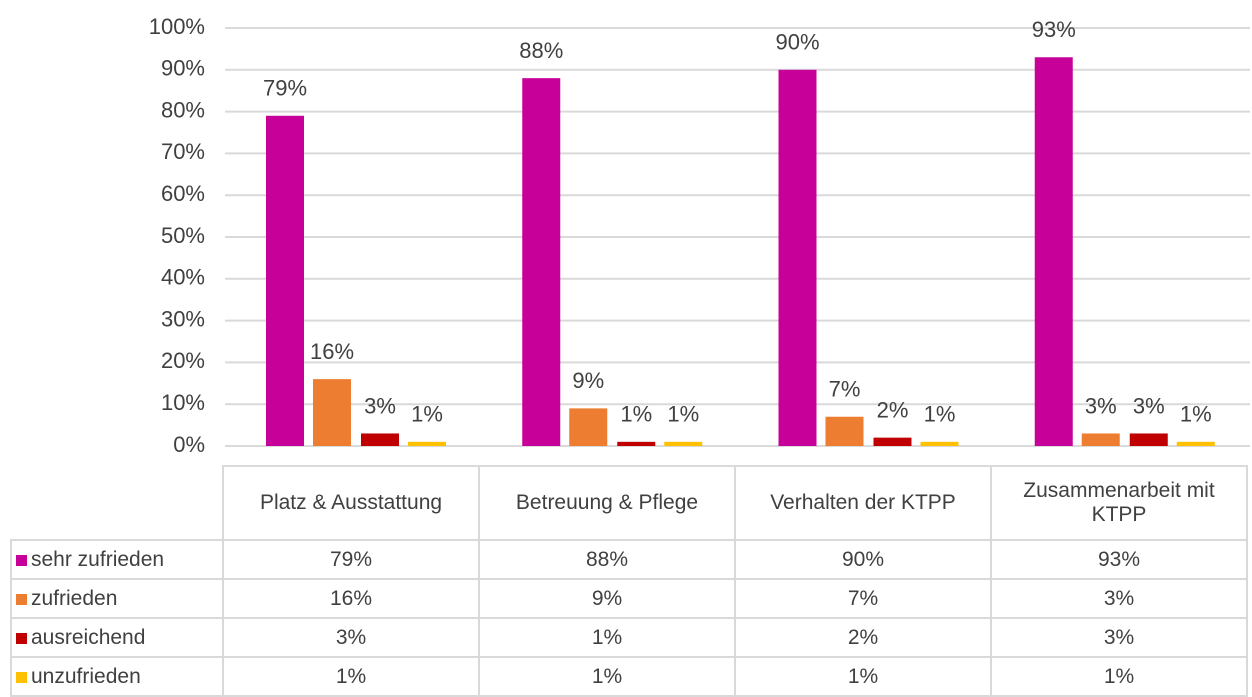 This screenshot has height=697, width=1252. What do you see at coordinates (607, 559) in the screenshot?
I see `table-value: 88%` at bounding box center [607, 559].